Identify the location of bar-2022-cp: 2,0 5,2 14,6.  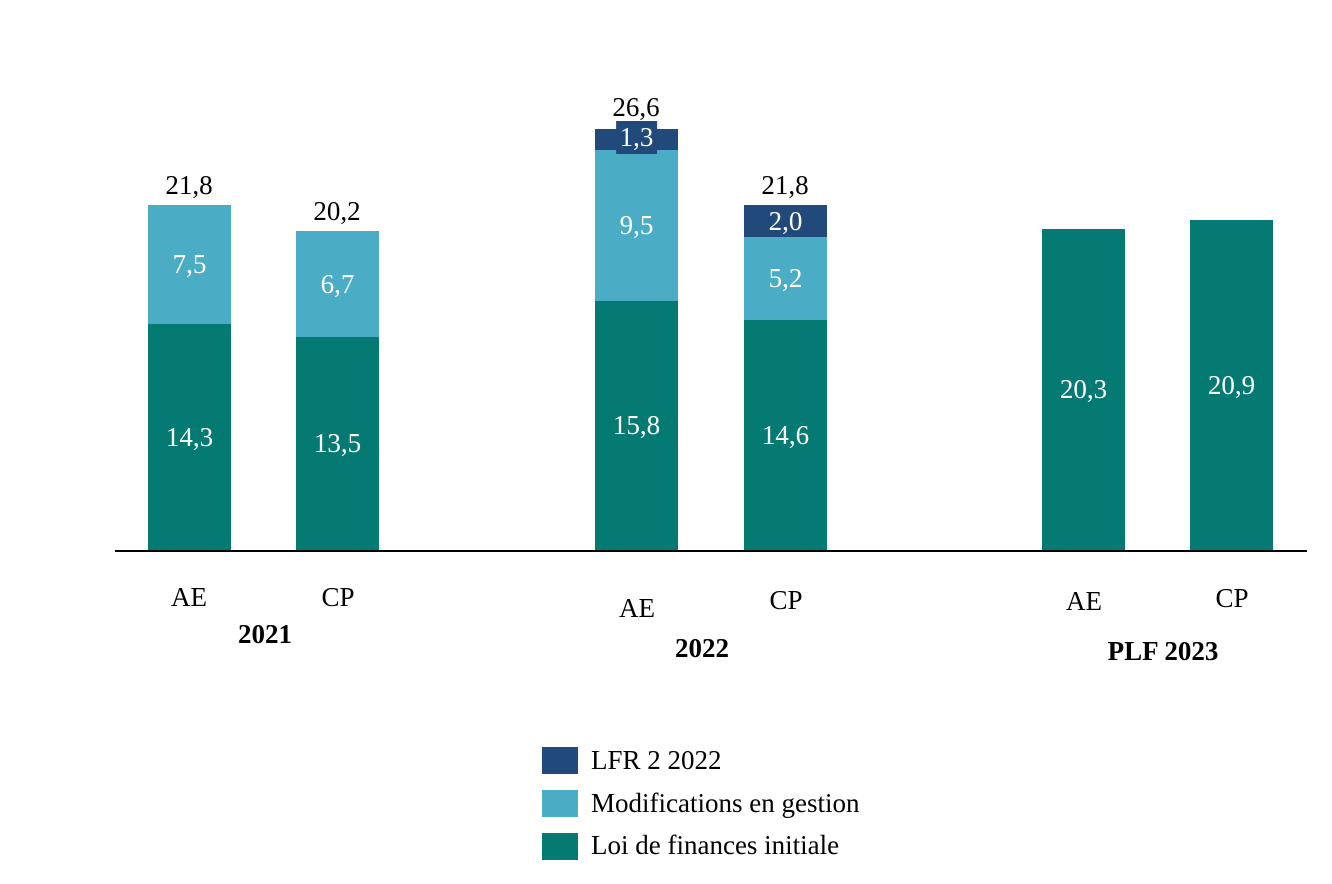
(785, 377).